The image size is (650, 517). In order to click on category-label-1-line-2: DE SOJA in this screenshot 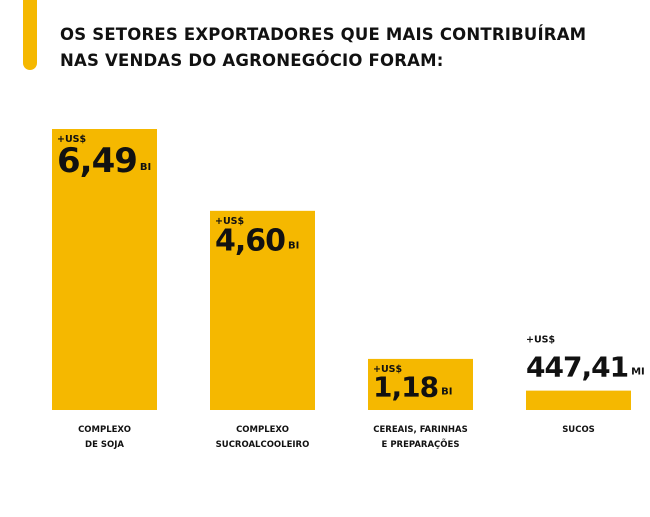, I will do `click(104, 445)`.